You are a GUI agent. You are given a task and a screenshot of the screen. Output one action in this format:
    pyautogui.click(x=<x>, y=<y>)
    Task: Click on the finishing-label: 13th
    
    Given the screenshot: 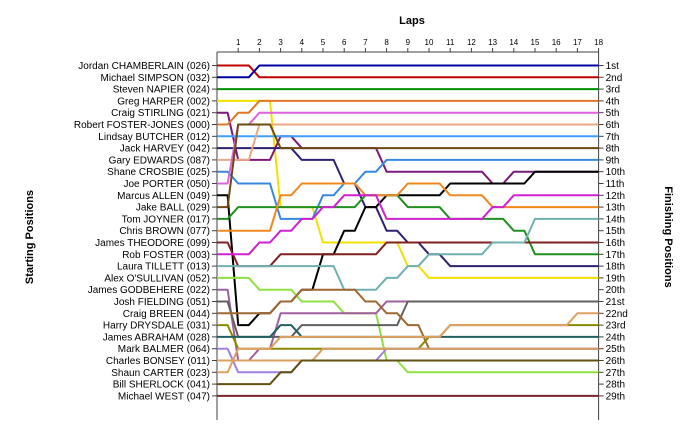 What is the action you would take?
    pyautogui.click(x=615, y=208)
    